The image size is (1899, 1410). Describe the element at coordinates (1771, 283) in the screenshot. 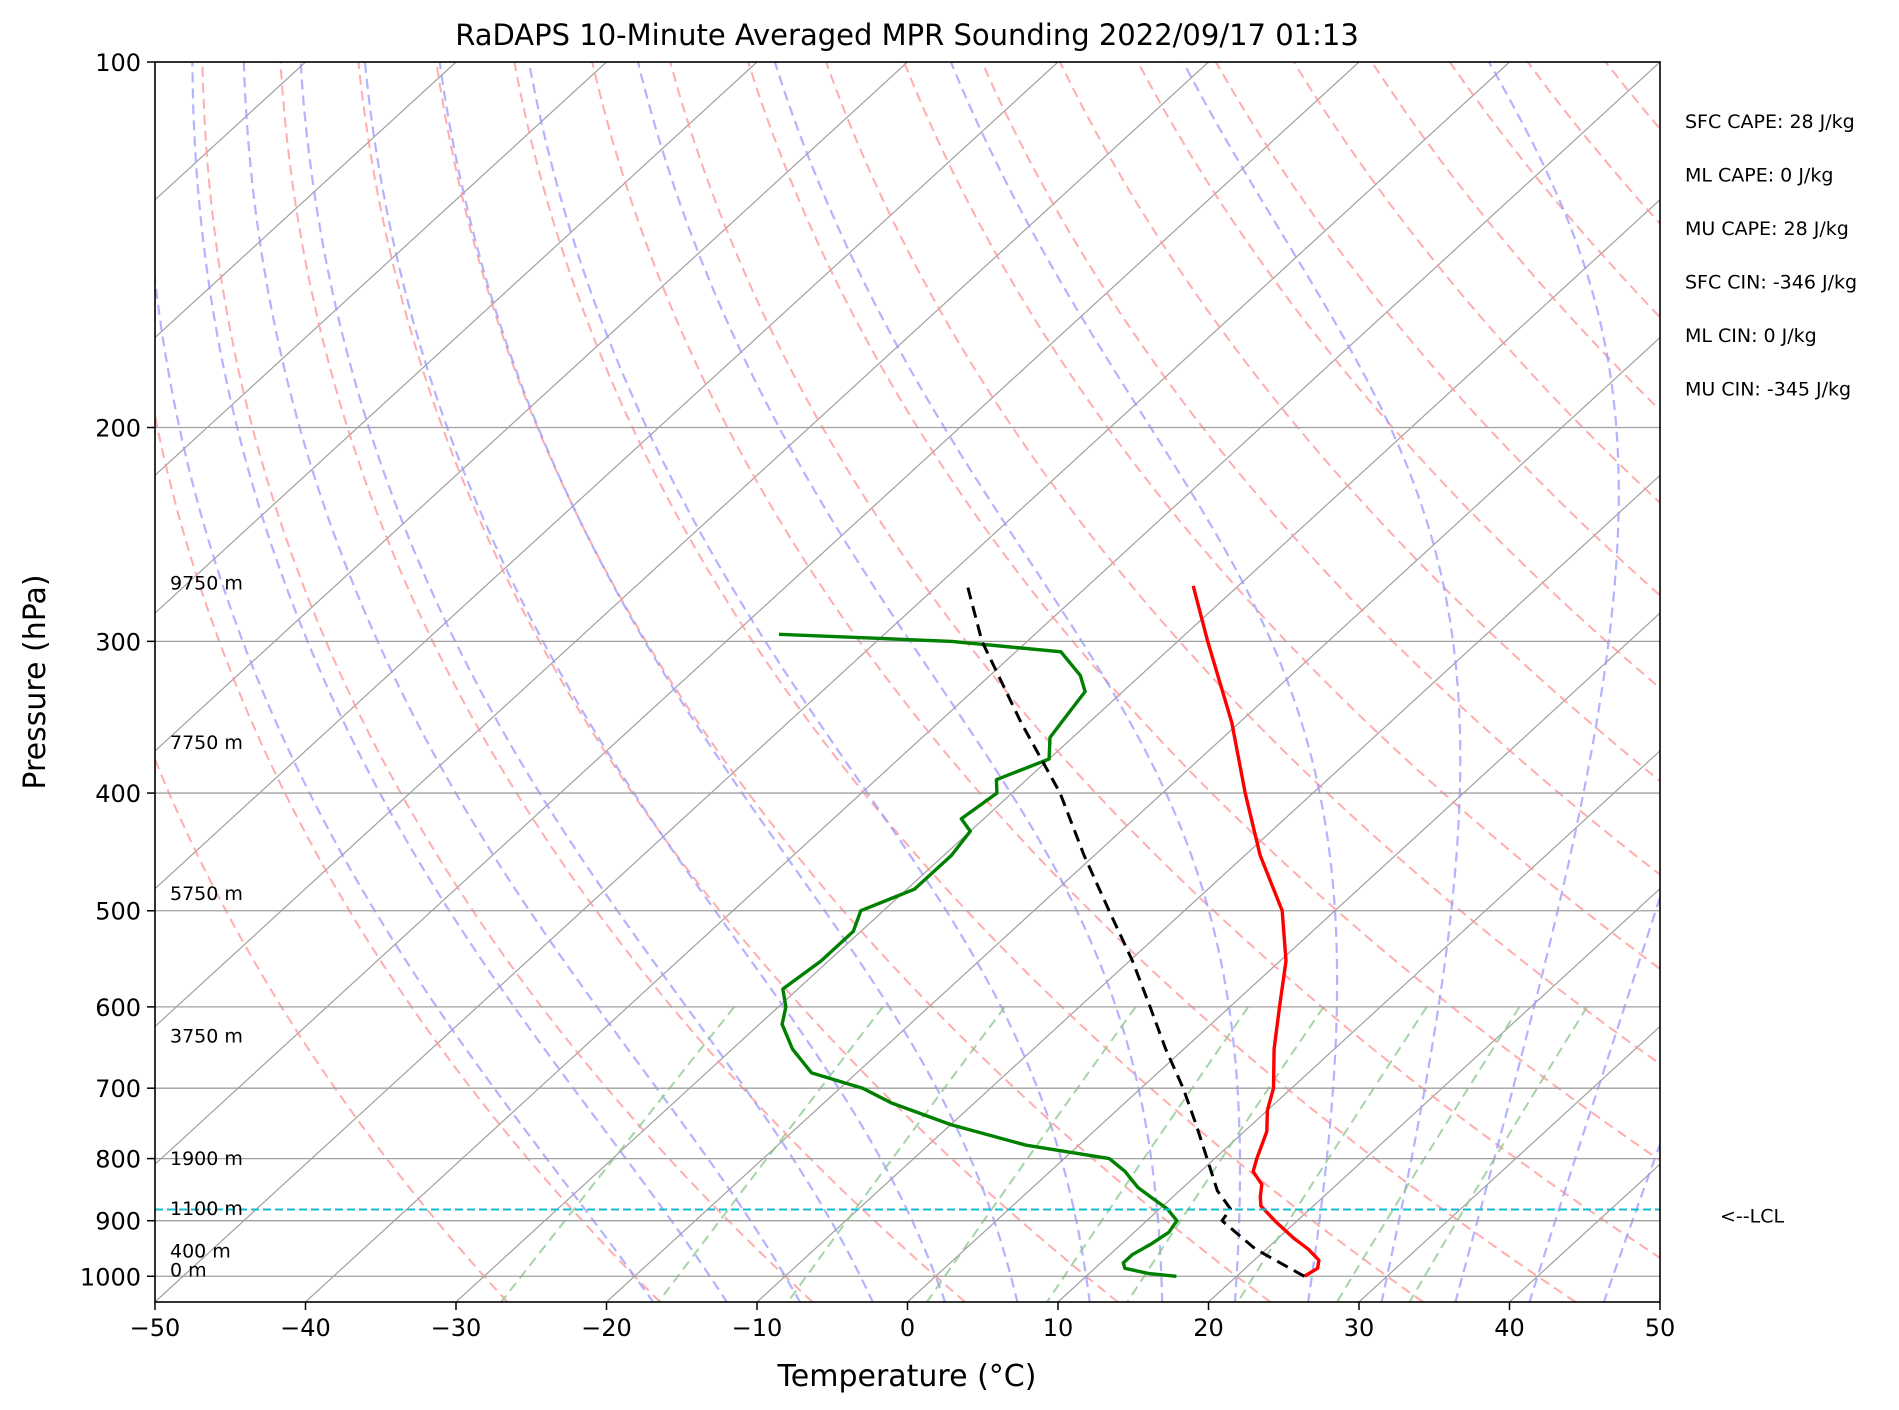

I see `stability-annotation: SFC CIN: -346 J/kg` at that location.